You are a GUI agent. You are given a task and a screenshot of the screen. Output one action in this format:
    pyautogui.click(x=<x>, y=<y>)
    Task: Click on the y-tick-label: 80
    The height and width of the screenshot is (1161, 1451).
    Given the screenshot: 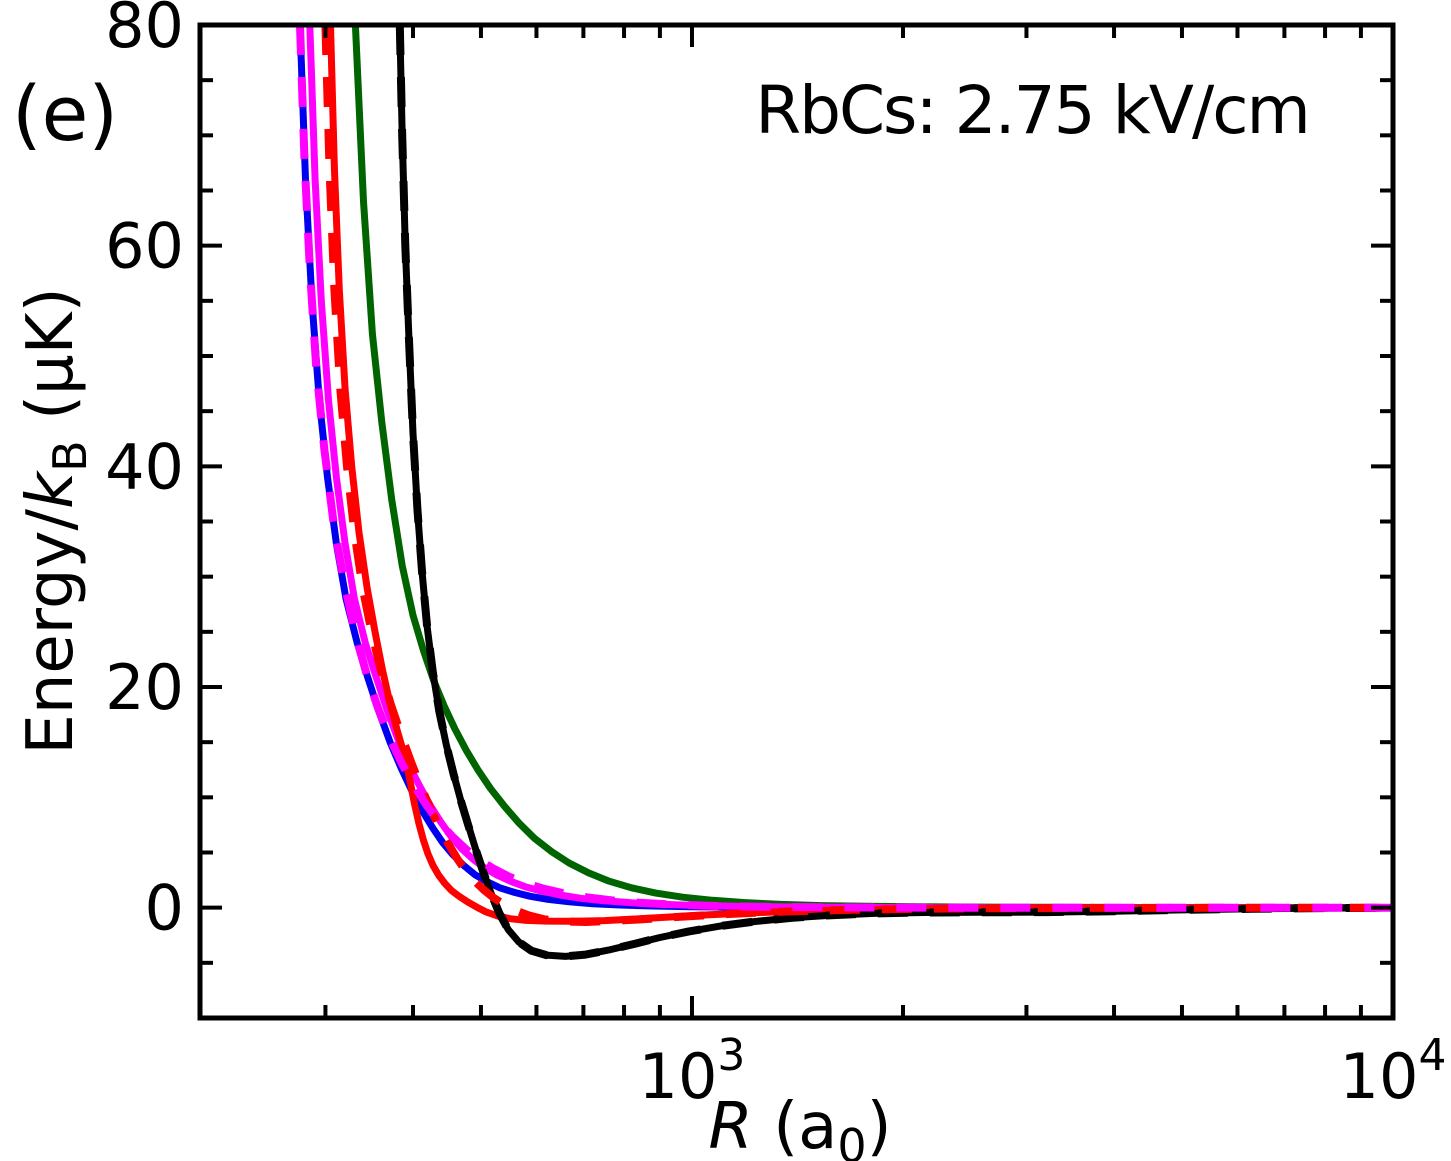 What is the action you would take?
    pyautogui.click(x=144, y=31)
    